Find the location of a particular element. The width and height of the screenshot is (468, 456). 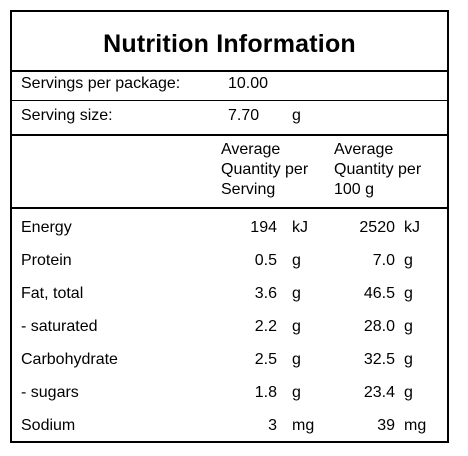

per-100g-value: 7.0 is located at coordinates (383, 260).